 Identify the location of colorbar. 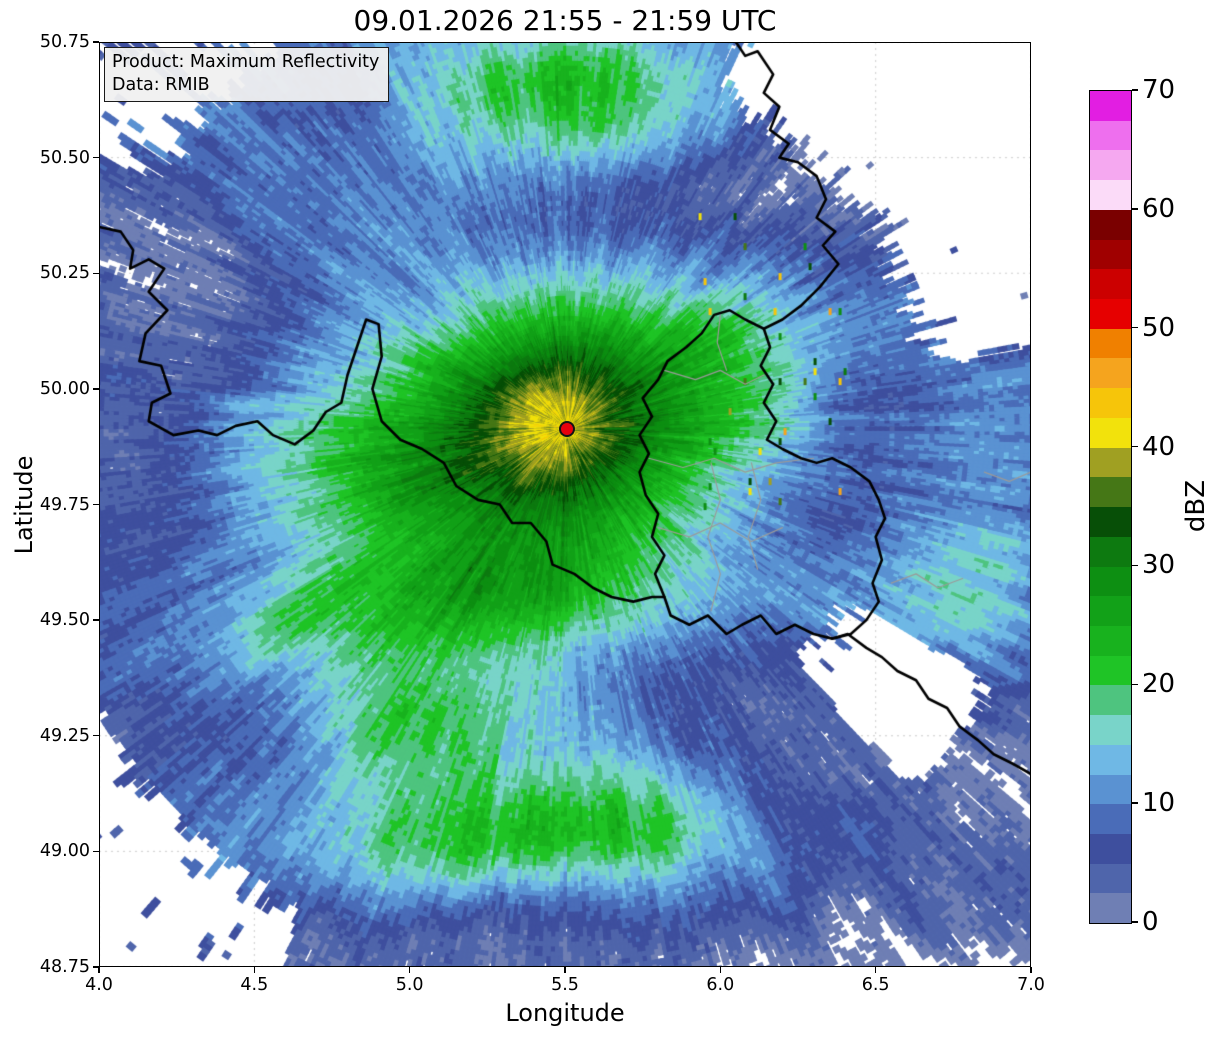
(1110, 507).